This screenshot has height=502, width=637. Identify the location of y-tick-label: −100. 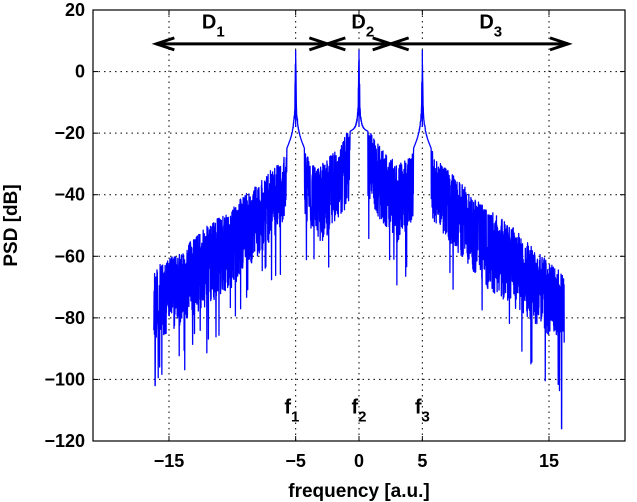
(64, 379).